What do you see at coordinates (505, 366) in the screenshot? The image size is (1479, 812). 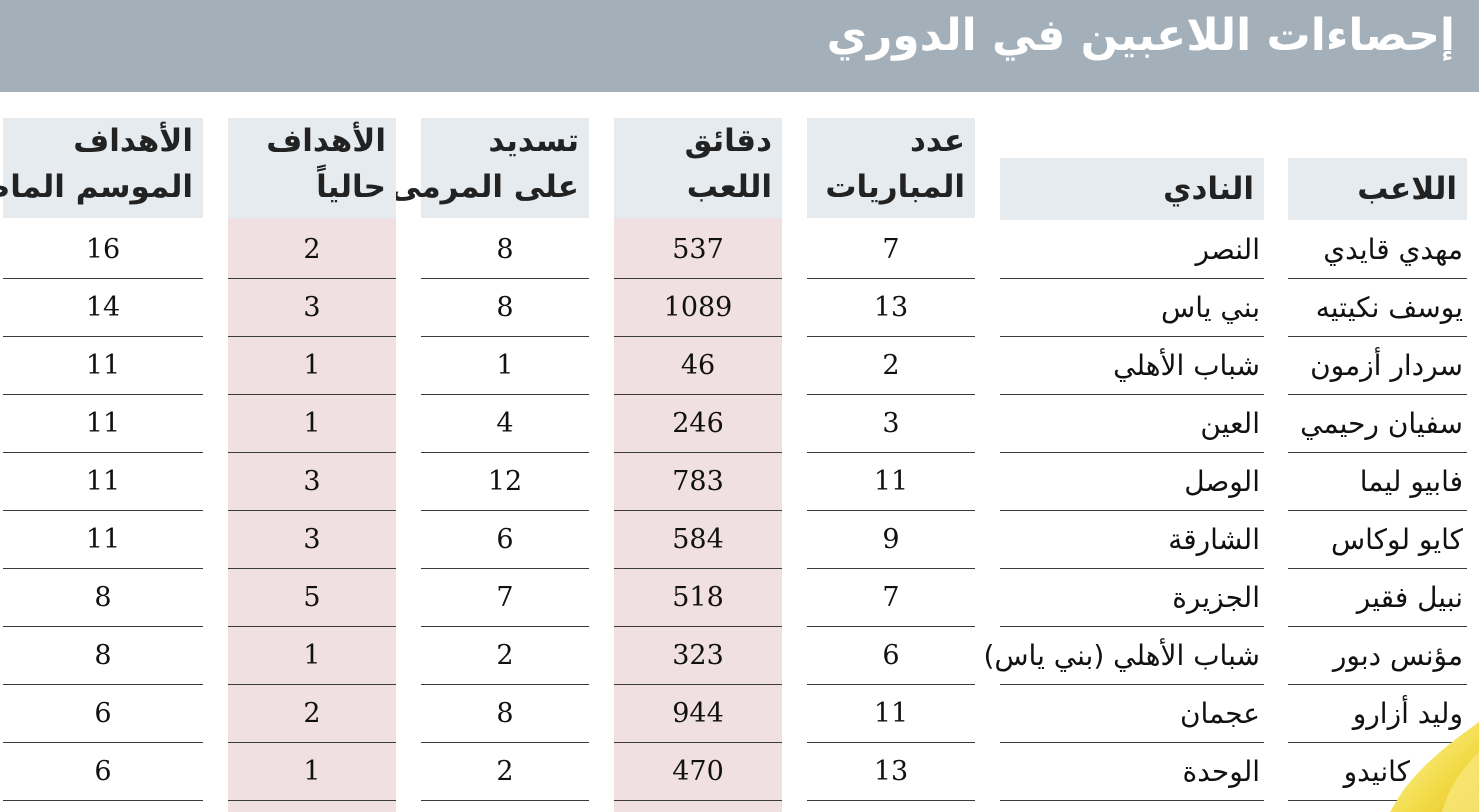 I see `cell-shots: 1` at bounding box center [505, 366].